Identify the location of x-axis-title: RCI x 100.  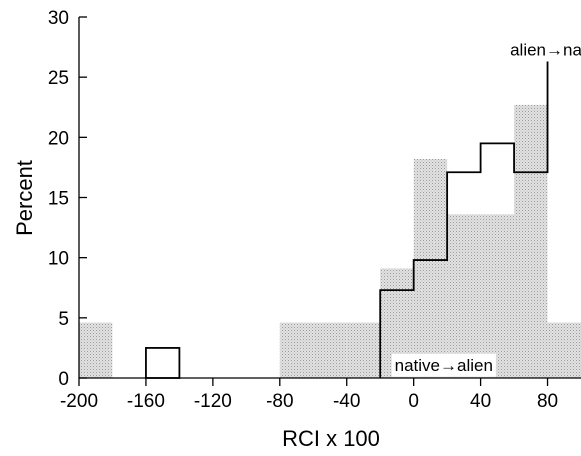
(331, 438).